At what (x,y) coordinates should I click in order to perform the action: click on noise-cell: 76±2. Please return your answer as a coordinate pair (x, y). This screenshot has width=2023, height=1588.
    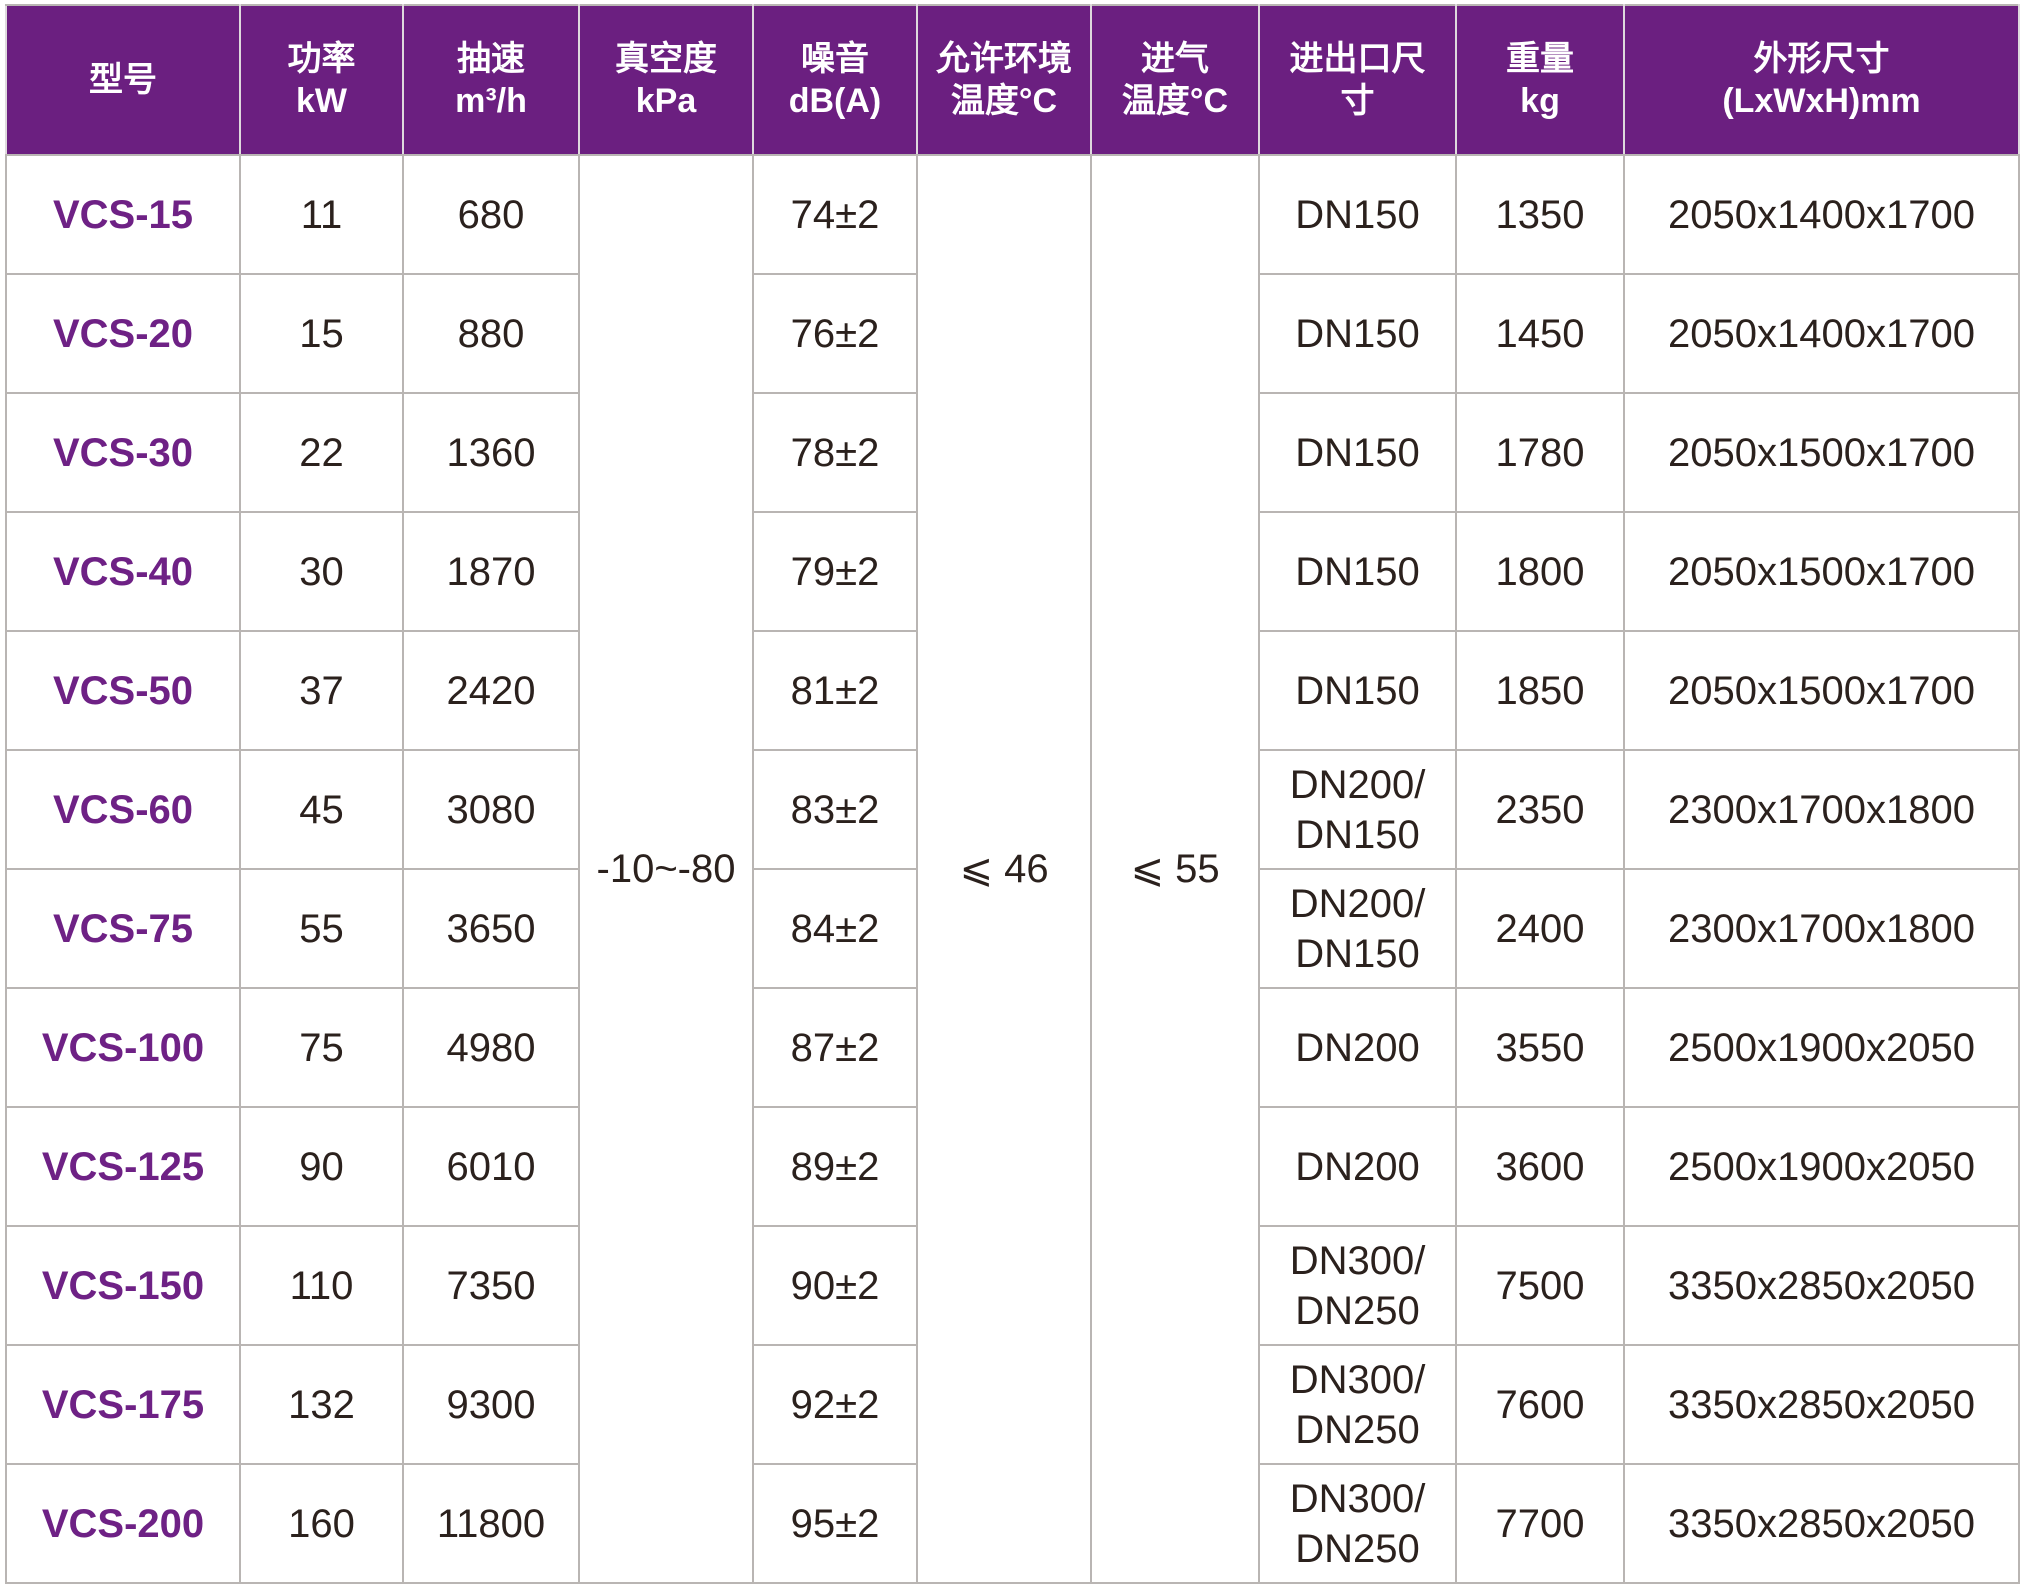
    Looking at the image, I should click on (835, 333).